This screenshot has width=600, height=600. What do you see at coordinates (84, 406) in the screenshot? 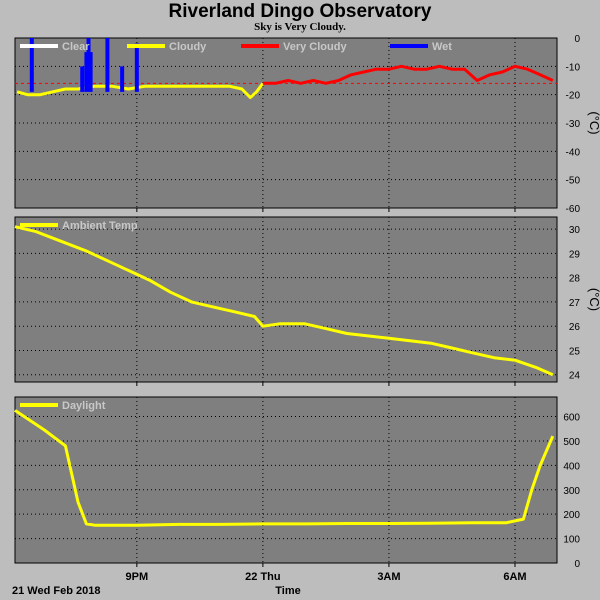
I see `legend-label: Daylight` at bounding box center [84, 406].